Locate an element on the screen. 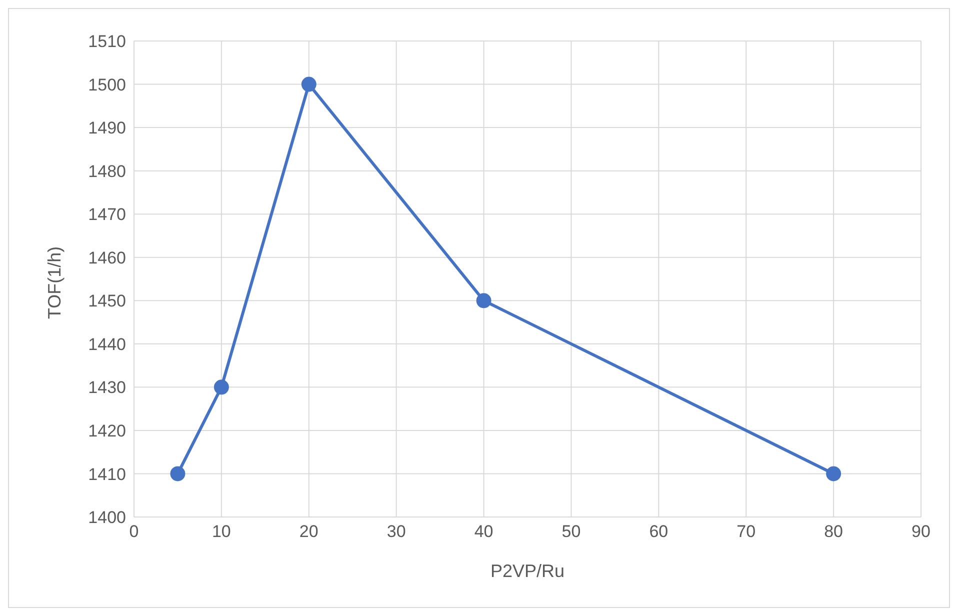 The height and width of the screenshot is (614, 959). y-tick-label: 1400 is located at coordinates (107, 518).